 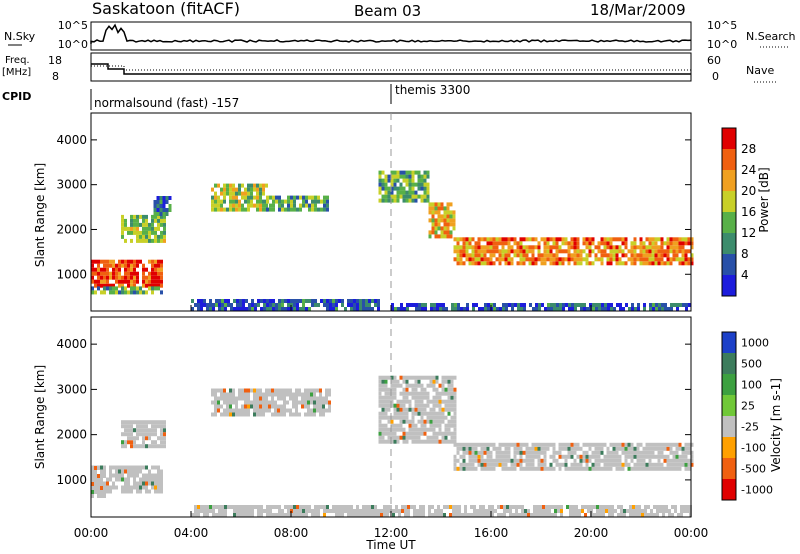 What do you see at coordinates (40, 417) in the screenshot?
I see `velocity-ylabel: Slant Range [km]` at bounding box center [40, 417].